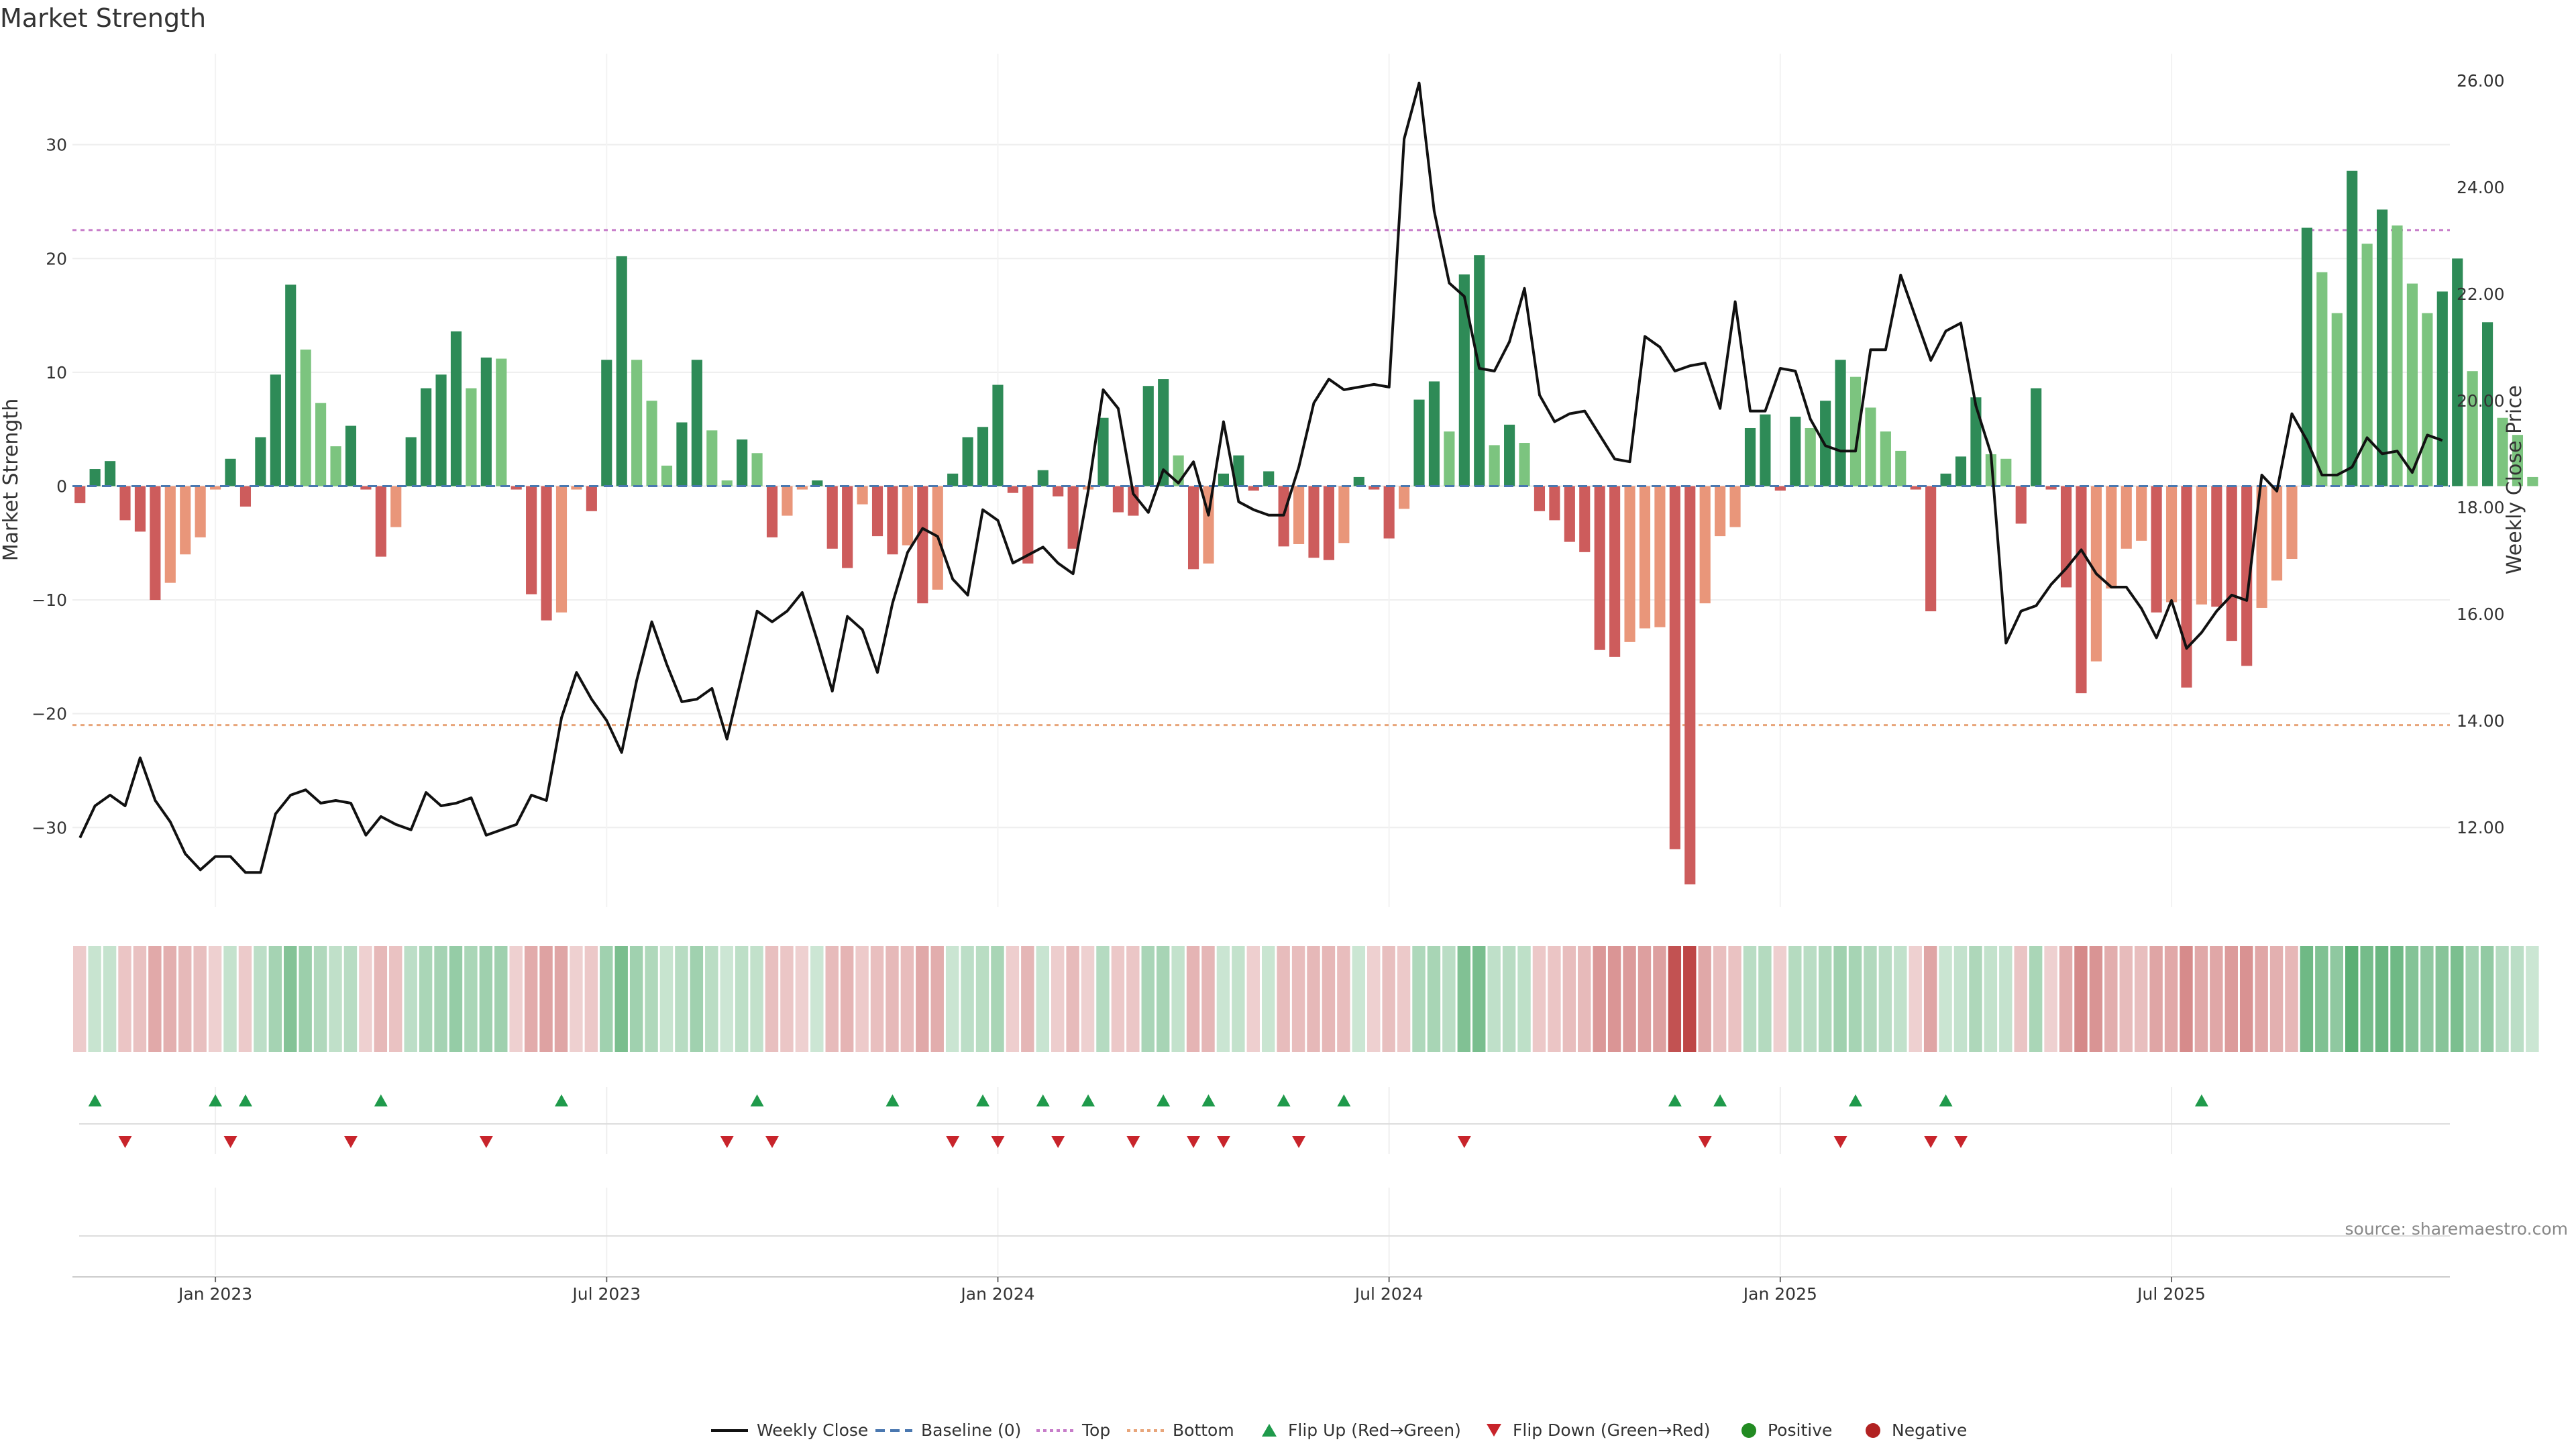 The image size is (2576, 1452). Describe the element at coordinates (2481, 294) in the screenshot. I see `y-right-tick-label: 22.00` at that location.